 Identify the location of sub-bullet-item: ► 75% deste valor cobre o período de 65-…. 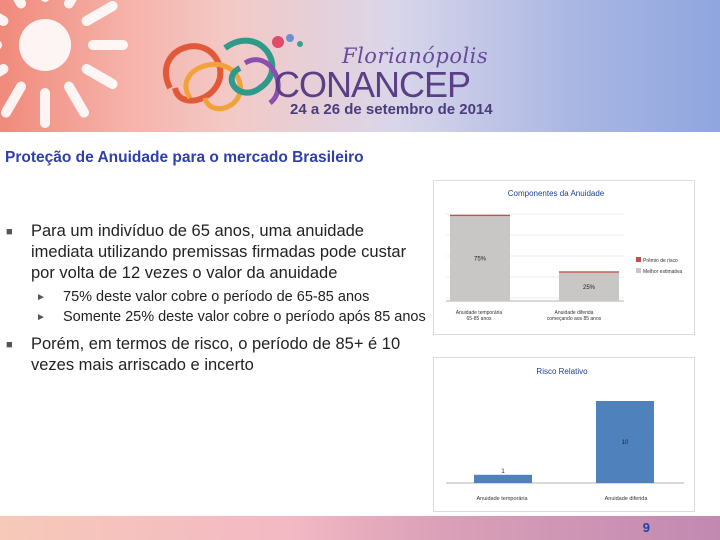
(216, 297).